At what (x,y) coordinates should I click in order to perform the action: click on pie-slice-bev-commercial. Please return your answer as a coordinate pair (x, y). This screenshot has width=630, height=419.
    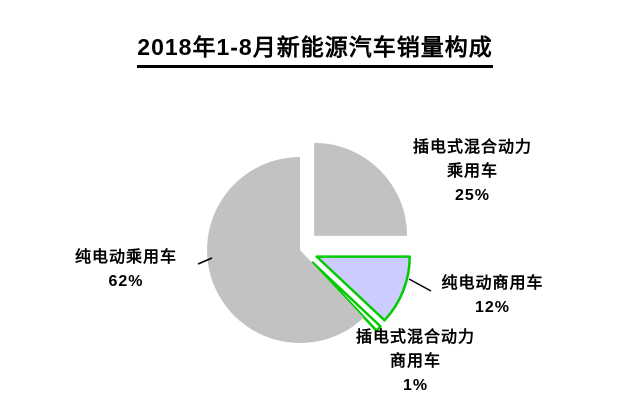
    Looking at the image, I should click on (363, 288).